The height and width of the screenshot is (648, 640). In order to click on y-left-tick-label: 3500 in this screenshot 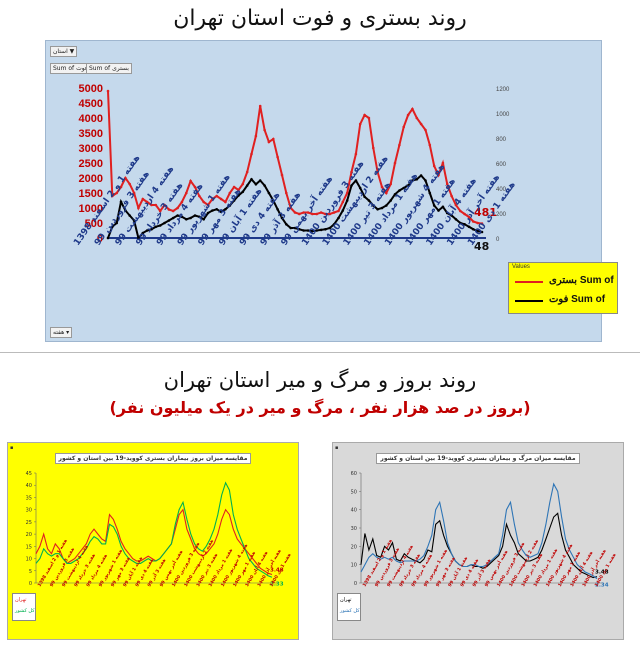, I will do `click(91, 134)`.